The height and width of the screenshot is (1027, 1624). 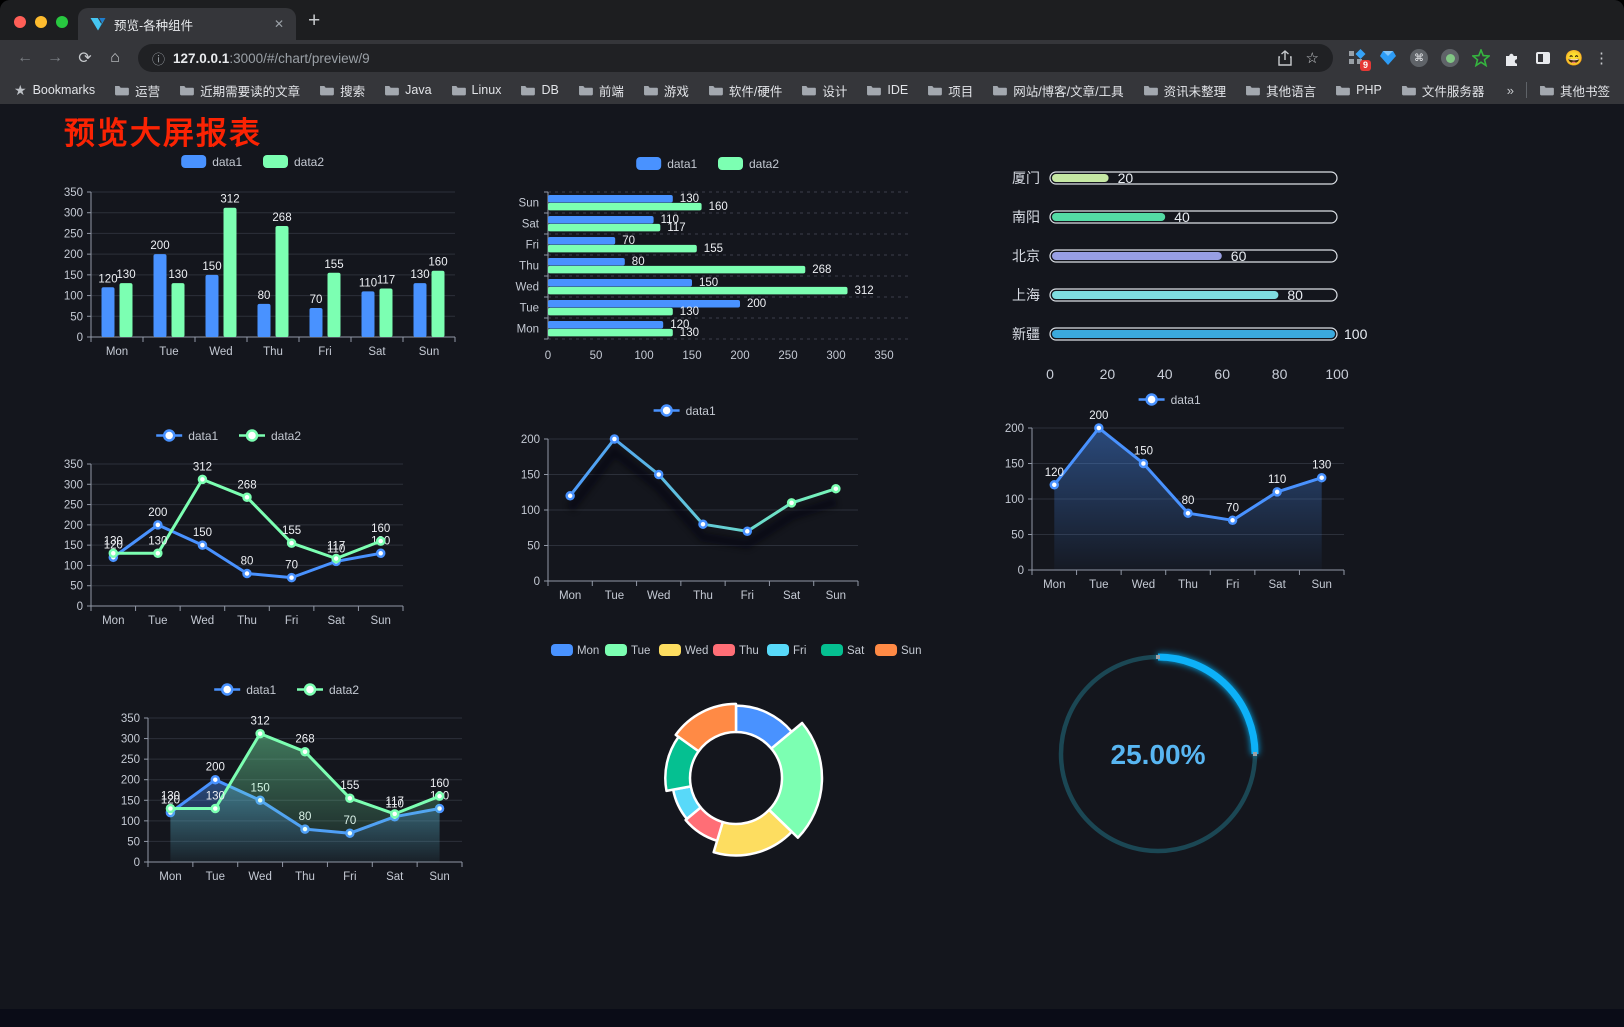 I want to click on minimize-window-icon, so click(x=41, y=22).